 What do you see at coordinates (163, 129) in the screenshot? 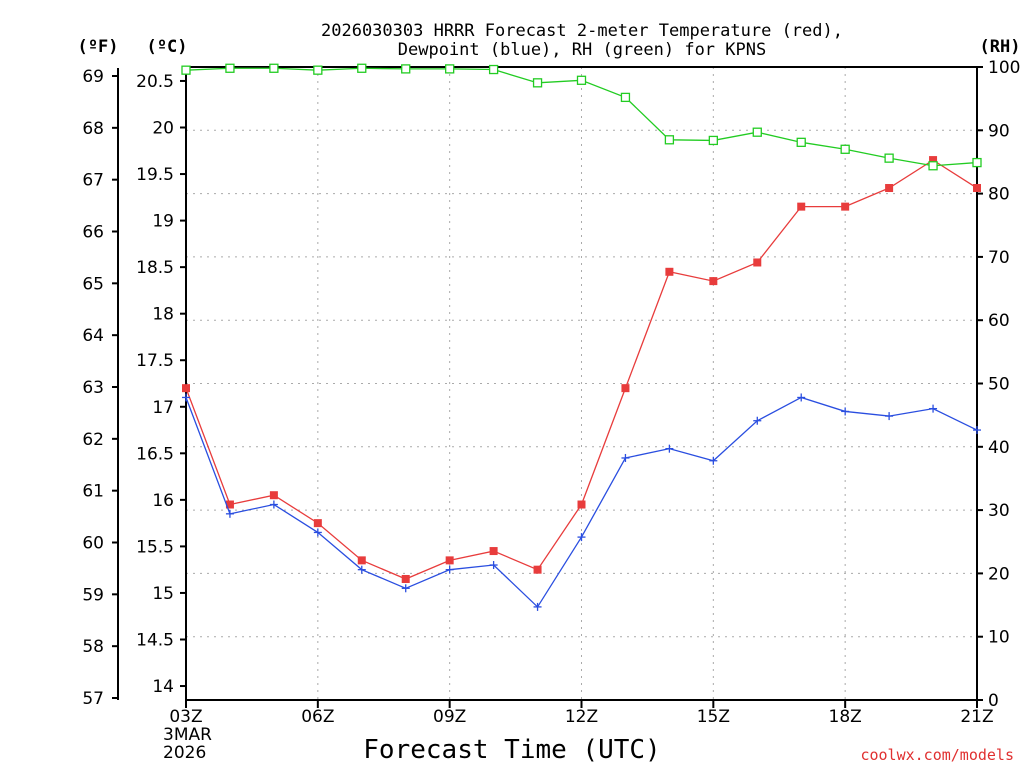
I see `celsius-tick-label: 20` at bounding box center [163, 129].